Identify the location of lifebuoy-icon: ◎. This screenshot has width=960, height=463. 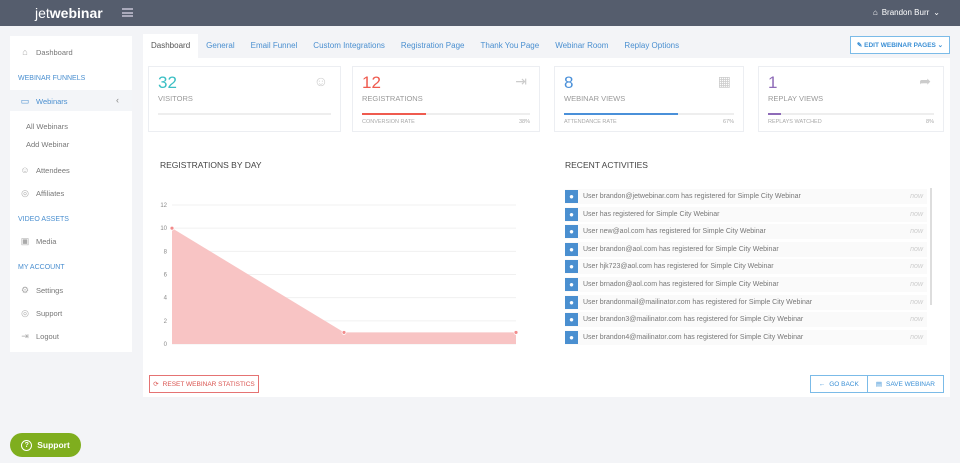
(25, 313).